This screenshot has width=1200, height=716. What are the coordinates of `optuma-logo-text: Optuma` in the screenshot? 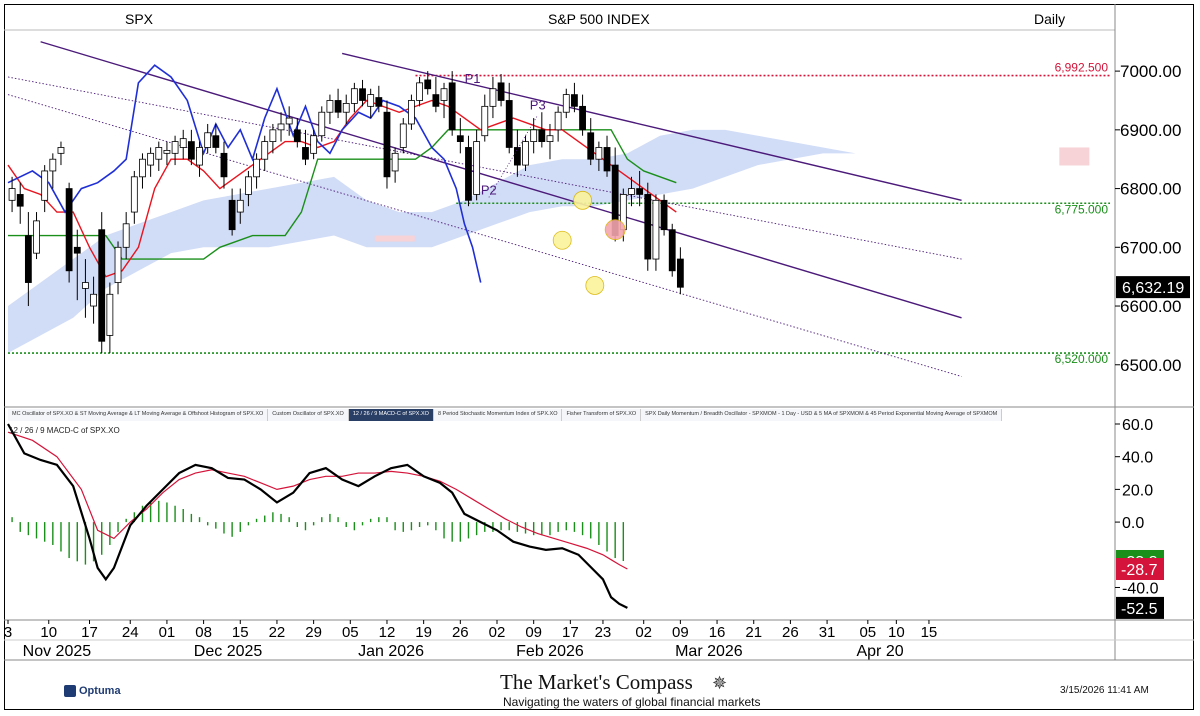 It's located at (100, 691).